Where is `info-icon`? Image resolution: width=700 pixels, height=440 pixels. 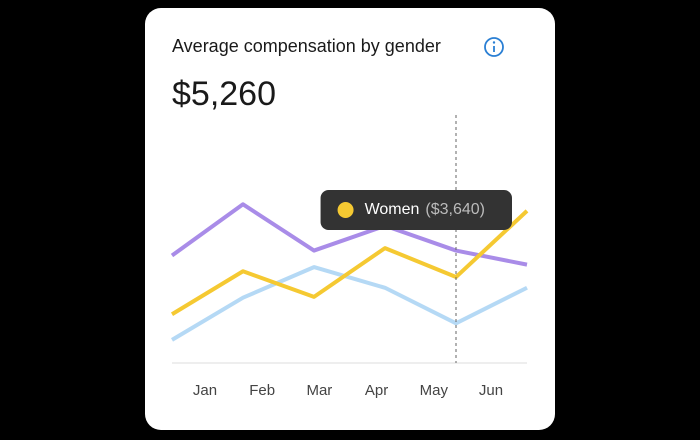
info-icon is located at coordinates (494, 47).